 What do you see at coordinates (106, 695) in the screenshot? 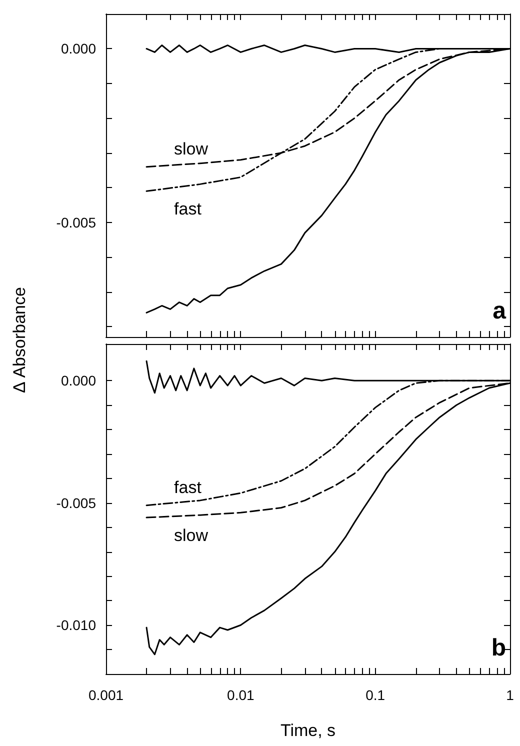
I see `x-tick-label: 0.001` at bounding box center [106, 695].